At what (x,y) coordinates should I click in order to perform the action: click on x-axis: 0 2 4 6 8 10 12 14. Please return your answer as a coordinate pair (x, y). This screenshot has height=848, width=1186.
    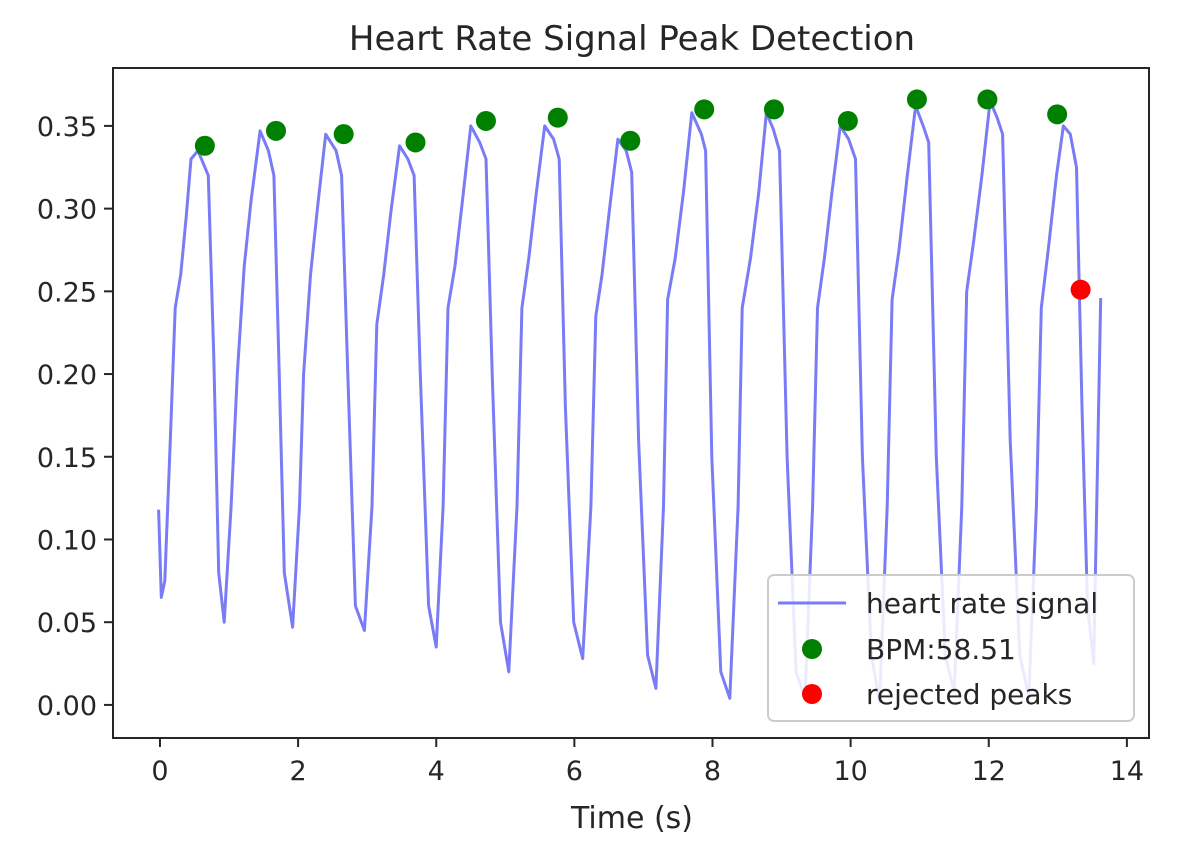
    Looking at the image, I should click on (647, 762).